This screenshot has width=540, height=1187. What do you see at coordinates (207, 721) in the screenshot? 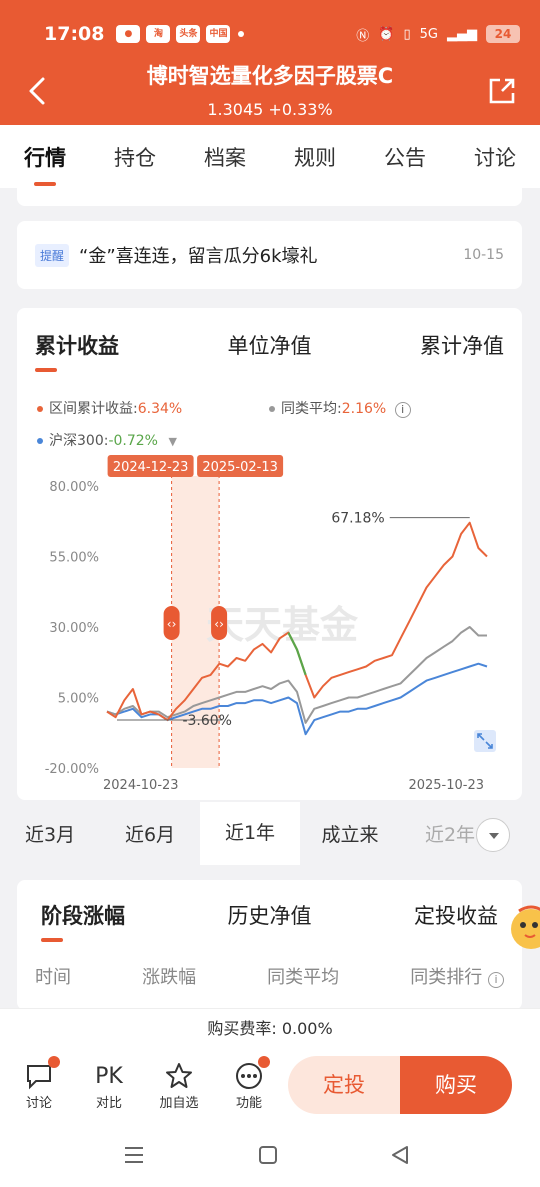
I see `min-label: -3.60%` at bounding box center [207, 721].